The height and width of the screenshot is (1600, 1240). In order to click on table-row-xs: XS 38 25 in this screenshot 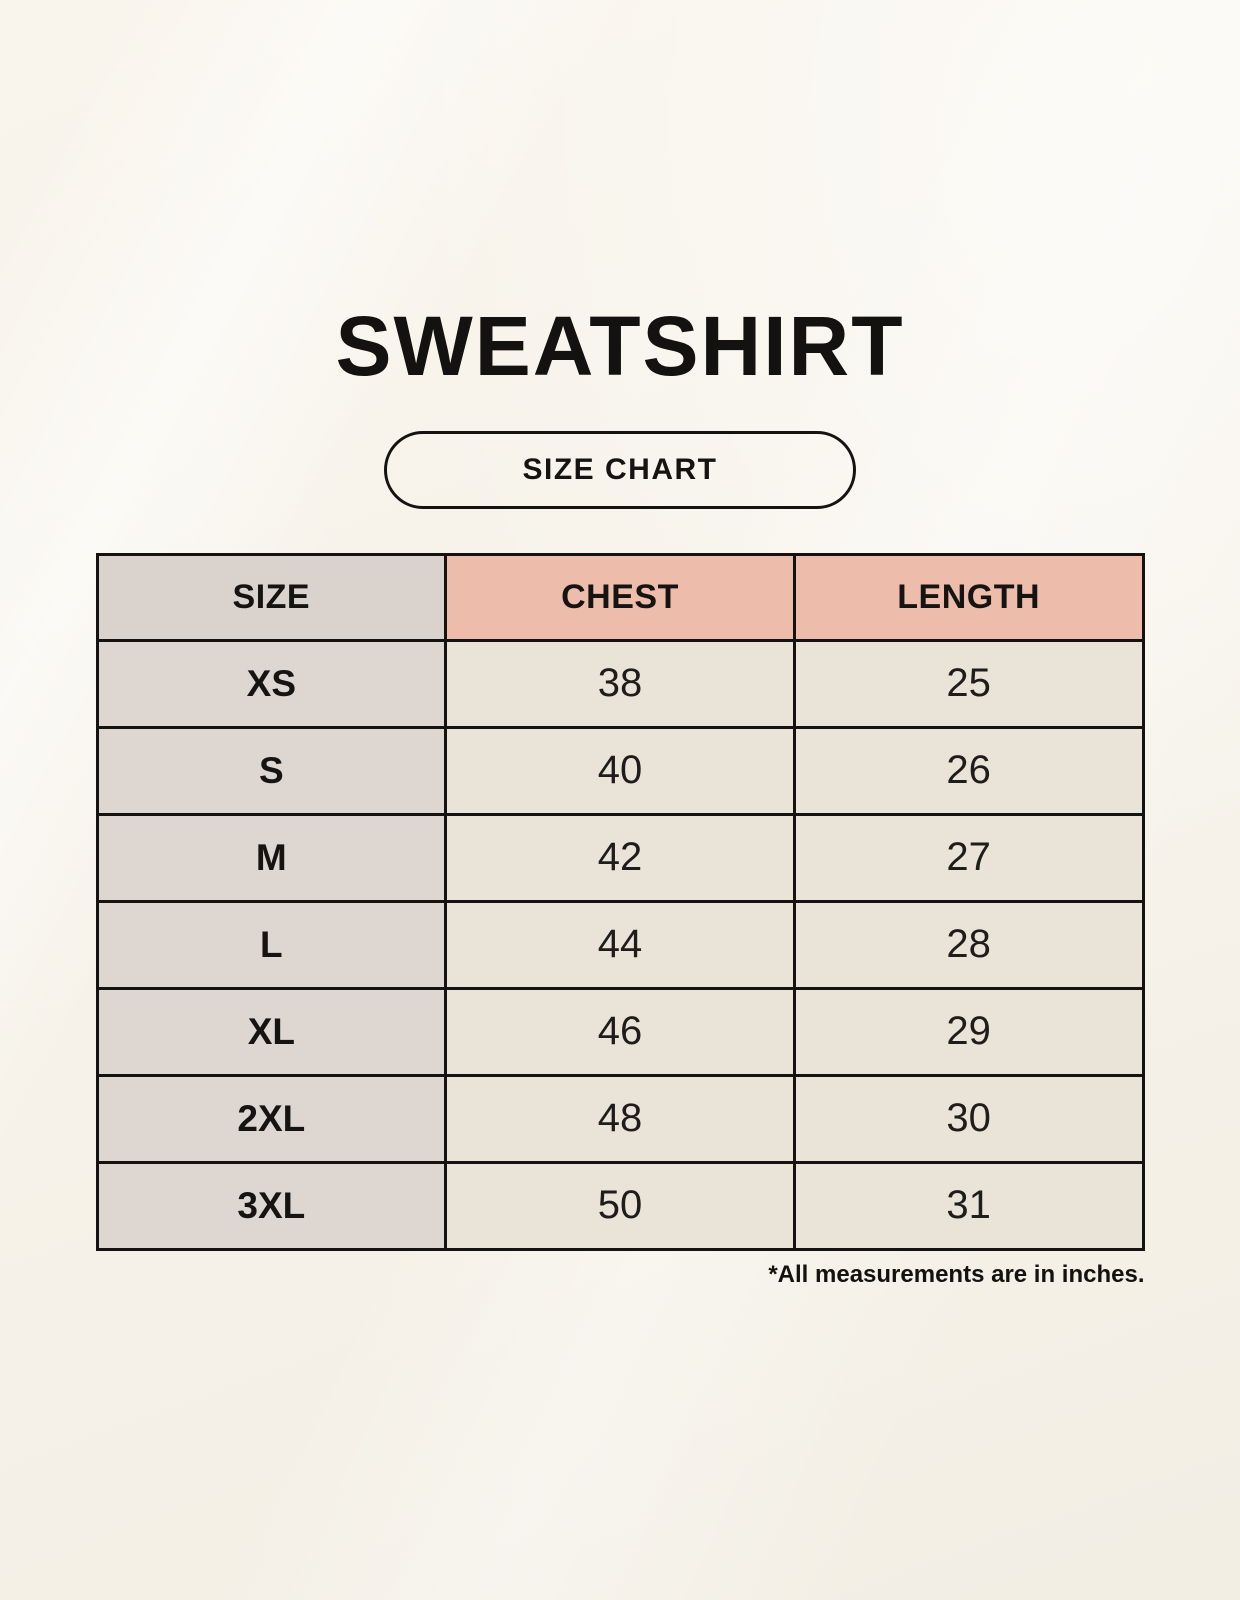, I will do `click(620, 683)`.